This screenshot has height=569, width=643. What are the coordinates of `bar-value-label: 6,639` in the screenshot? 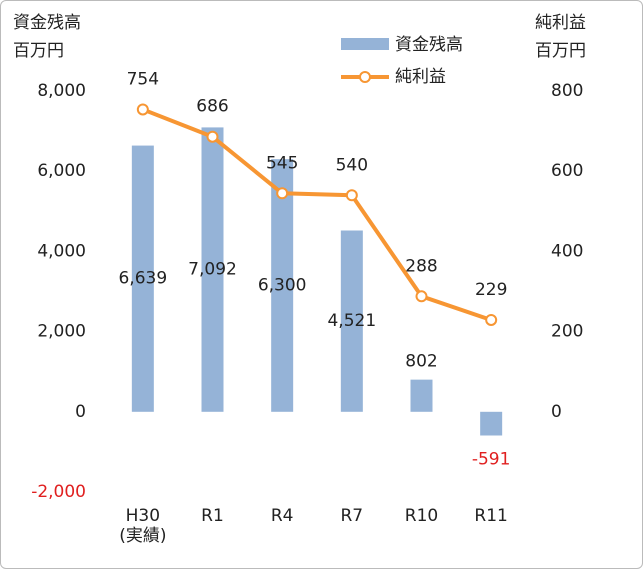 It's located at (142, 279).